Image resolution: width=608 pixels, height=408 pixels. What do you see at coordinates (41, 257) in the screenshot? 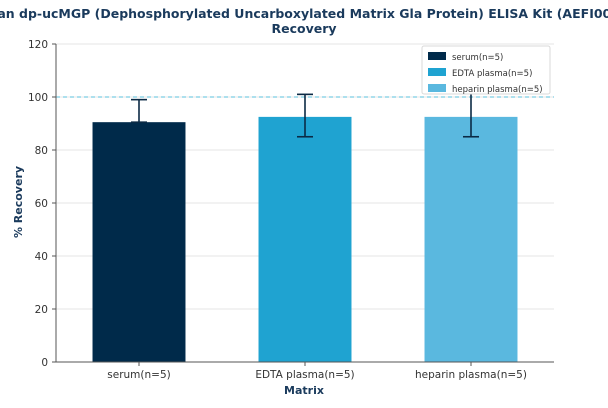
I see `y-tick-label: 40` at bounding box center [41, 257].